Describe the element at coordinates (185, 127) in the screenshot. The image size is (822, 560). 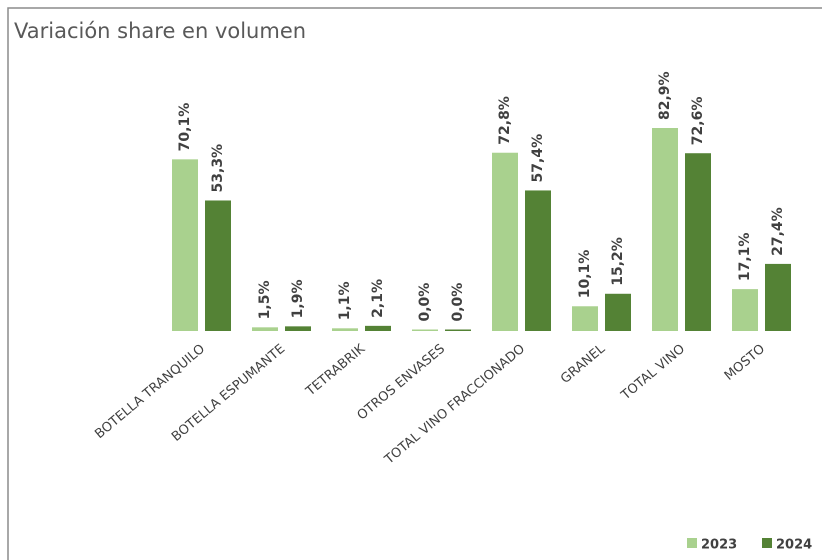
I see `value-label: 70,1%` at that location.